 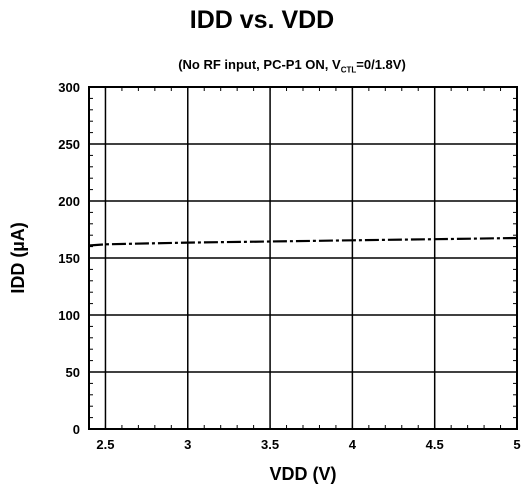 What do you see at coordinates (105, 444) in the screenshot?
I see `x-tick-label: 2.5` at bounding box center [105, 444].